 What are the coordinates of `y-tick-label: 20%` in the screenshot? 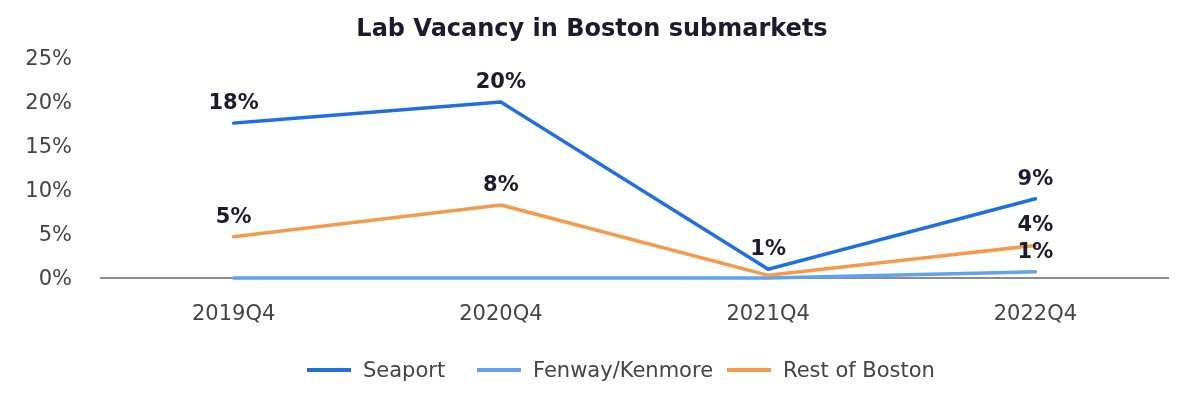 It's located at (48, 102).